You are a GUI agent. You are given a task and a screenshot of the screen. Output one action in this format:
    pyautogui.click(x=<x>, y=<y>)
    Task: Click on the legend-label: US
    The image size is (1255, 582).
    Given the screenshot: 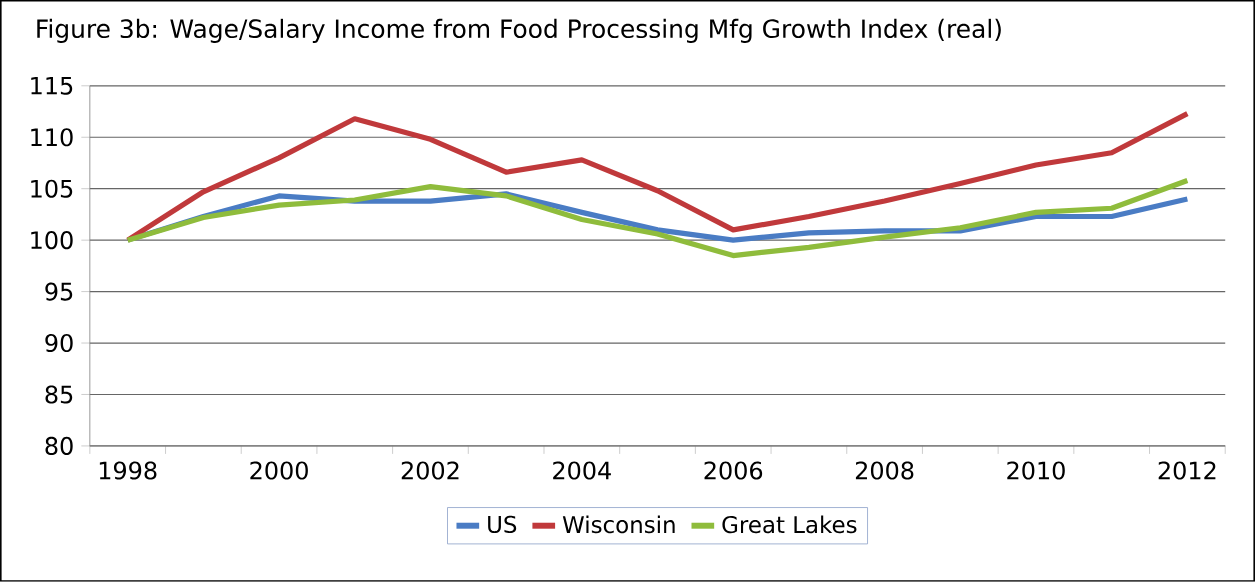 What is the action you would take?
    pyautogui.click(x=502, y=524)
    